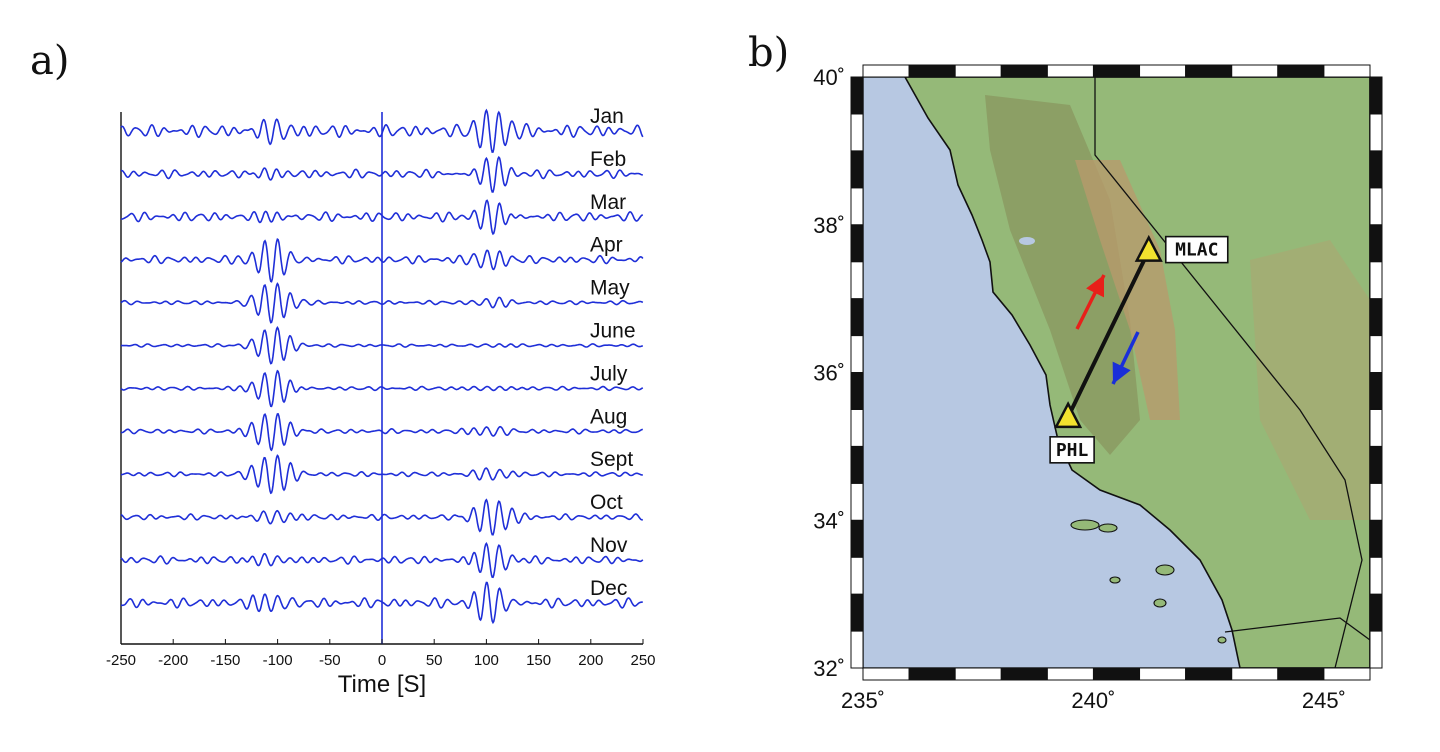  Describe the element at coordinates (1297, 629) in the screenshot. I see `country-border` at that location.